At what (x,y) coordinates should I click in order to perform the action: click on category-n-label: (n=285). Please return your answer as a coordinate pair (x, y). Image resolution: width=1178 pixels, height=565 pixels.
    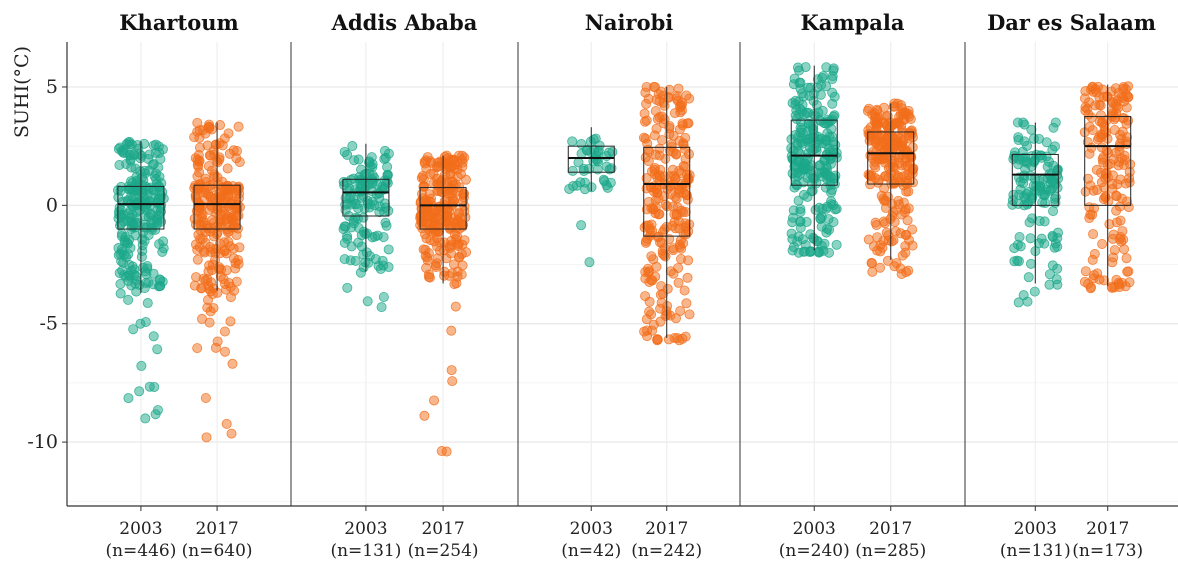
    Looking at the image, I should click on (890, 551).